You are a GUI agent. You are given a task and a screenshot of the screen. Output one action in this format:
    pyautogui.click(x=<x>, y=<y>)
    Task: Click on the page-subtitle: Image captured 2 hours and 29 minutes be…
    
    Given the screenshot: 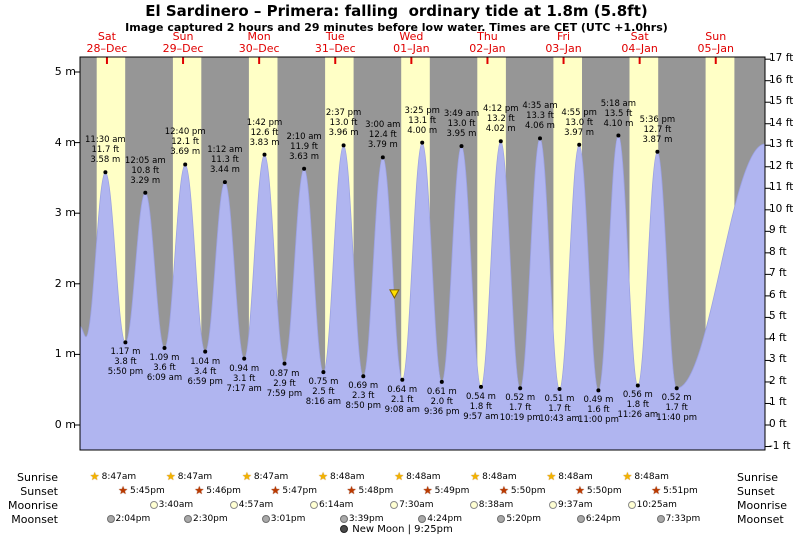 What is the action you would take?
    pyautogui.click(x=396, y=27)
    